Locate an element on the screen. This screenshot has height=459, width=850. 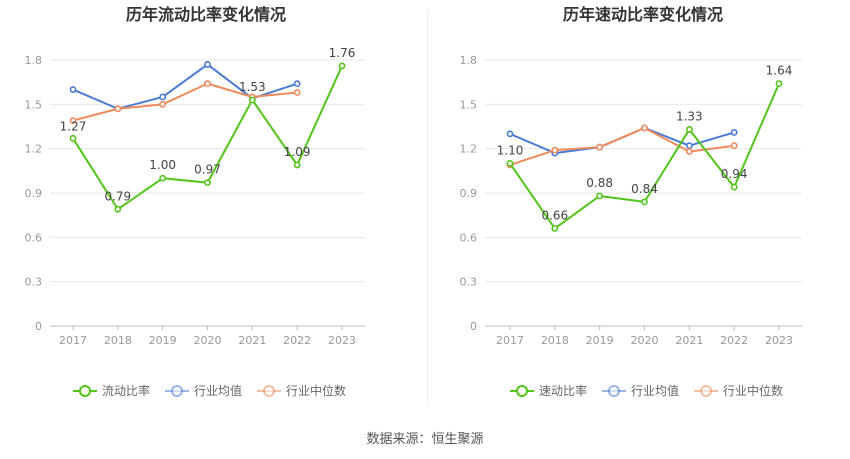
chart-title: 历年速动比率变化情况 is located at coordinates (643, 14).